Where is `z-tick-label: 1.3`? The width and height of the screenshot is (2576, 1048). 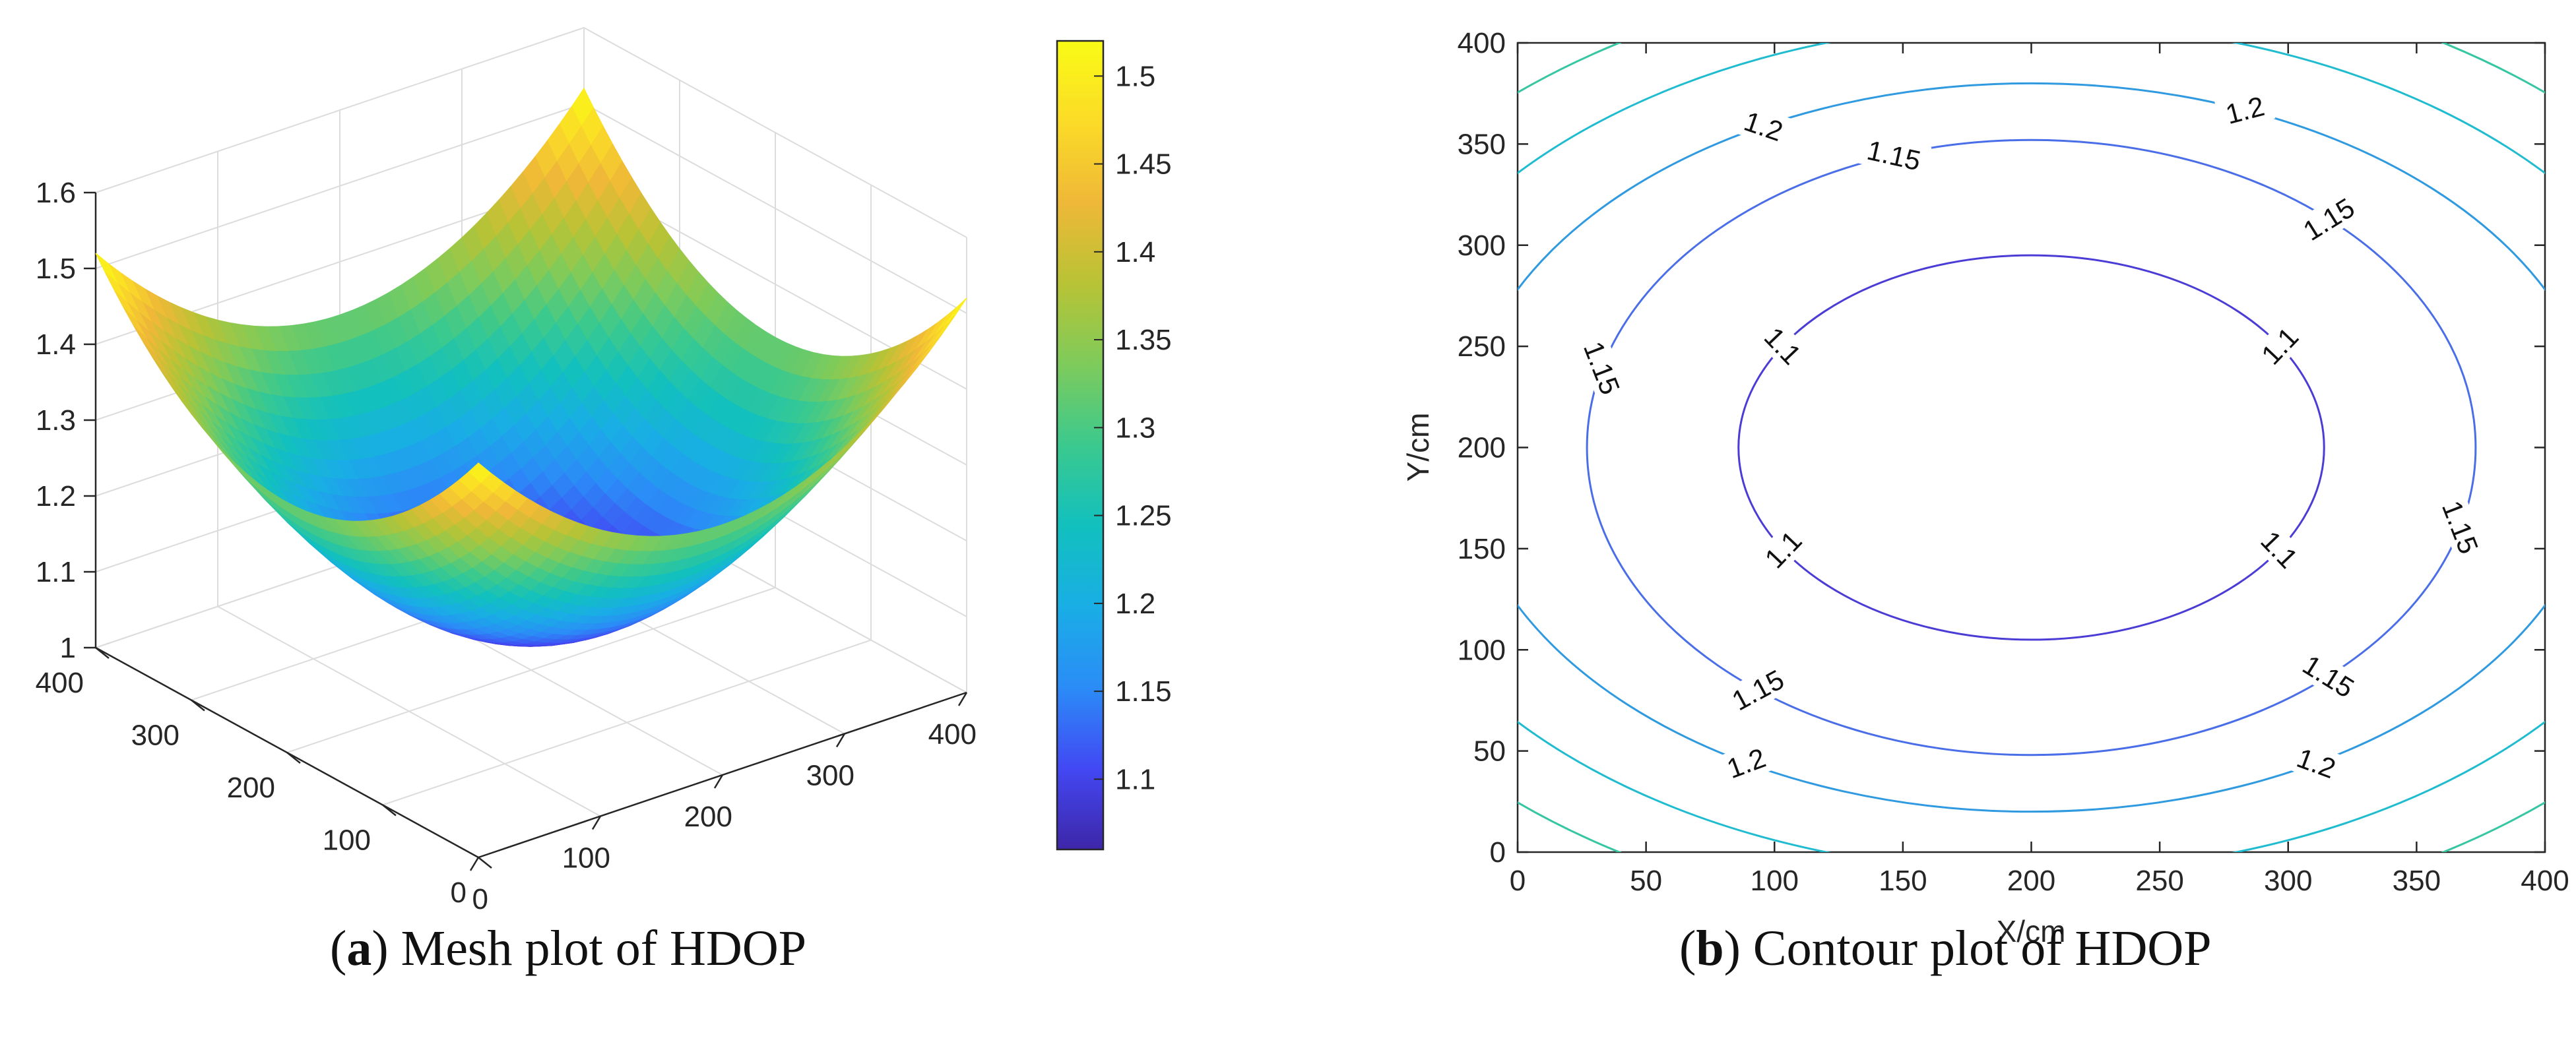
z-tick-label: 1.3 is located at coordinates (56, 420).